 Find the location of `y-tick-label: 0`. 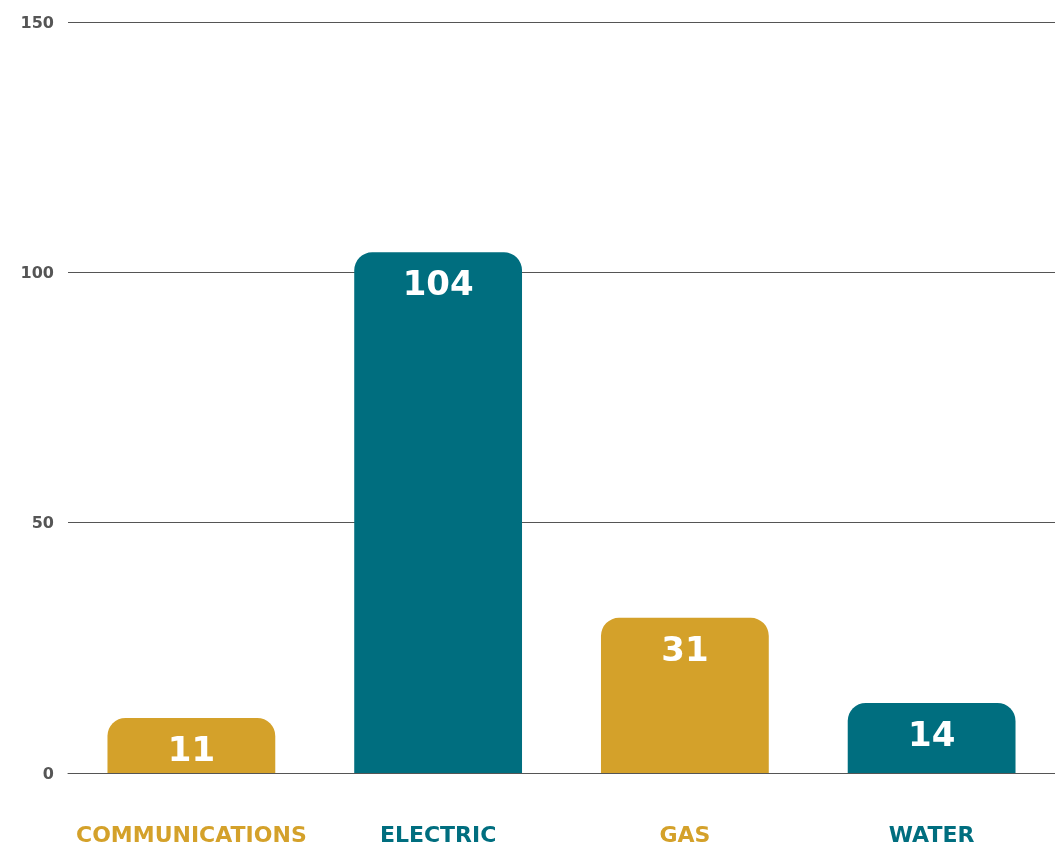

y-tick-label: 0 is located at coordinates (48, 773).